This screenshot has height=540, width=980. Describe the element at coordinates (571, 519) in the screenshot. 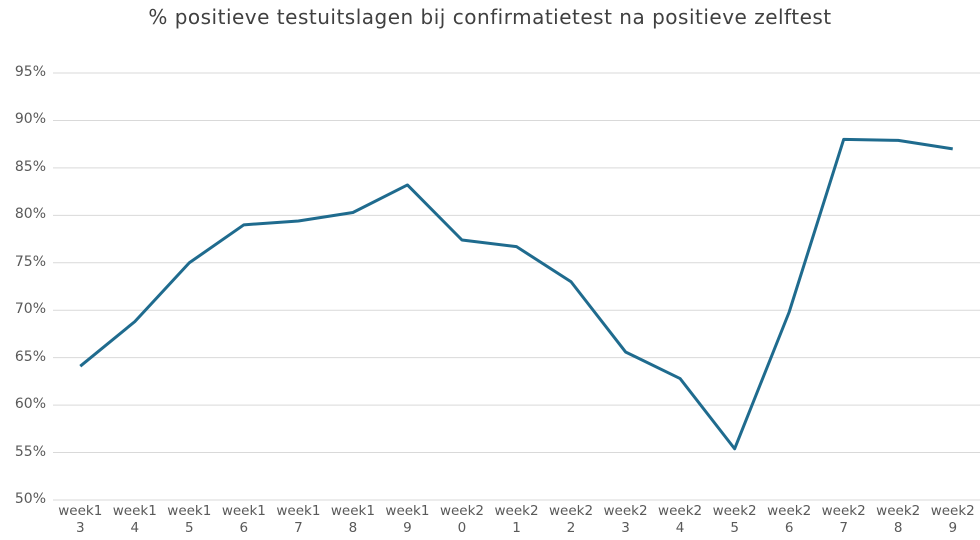

I see `x-tick-label: week22` at that location.